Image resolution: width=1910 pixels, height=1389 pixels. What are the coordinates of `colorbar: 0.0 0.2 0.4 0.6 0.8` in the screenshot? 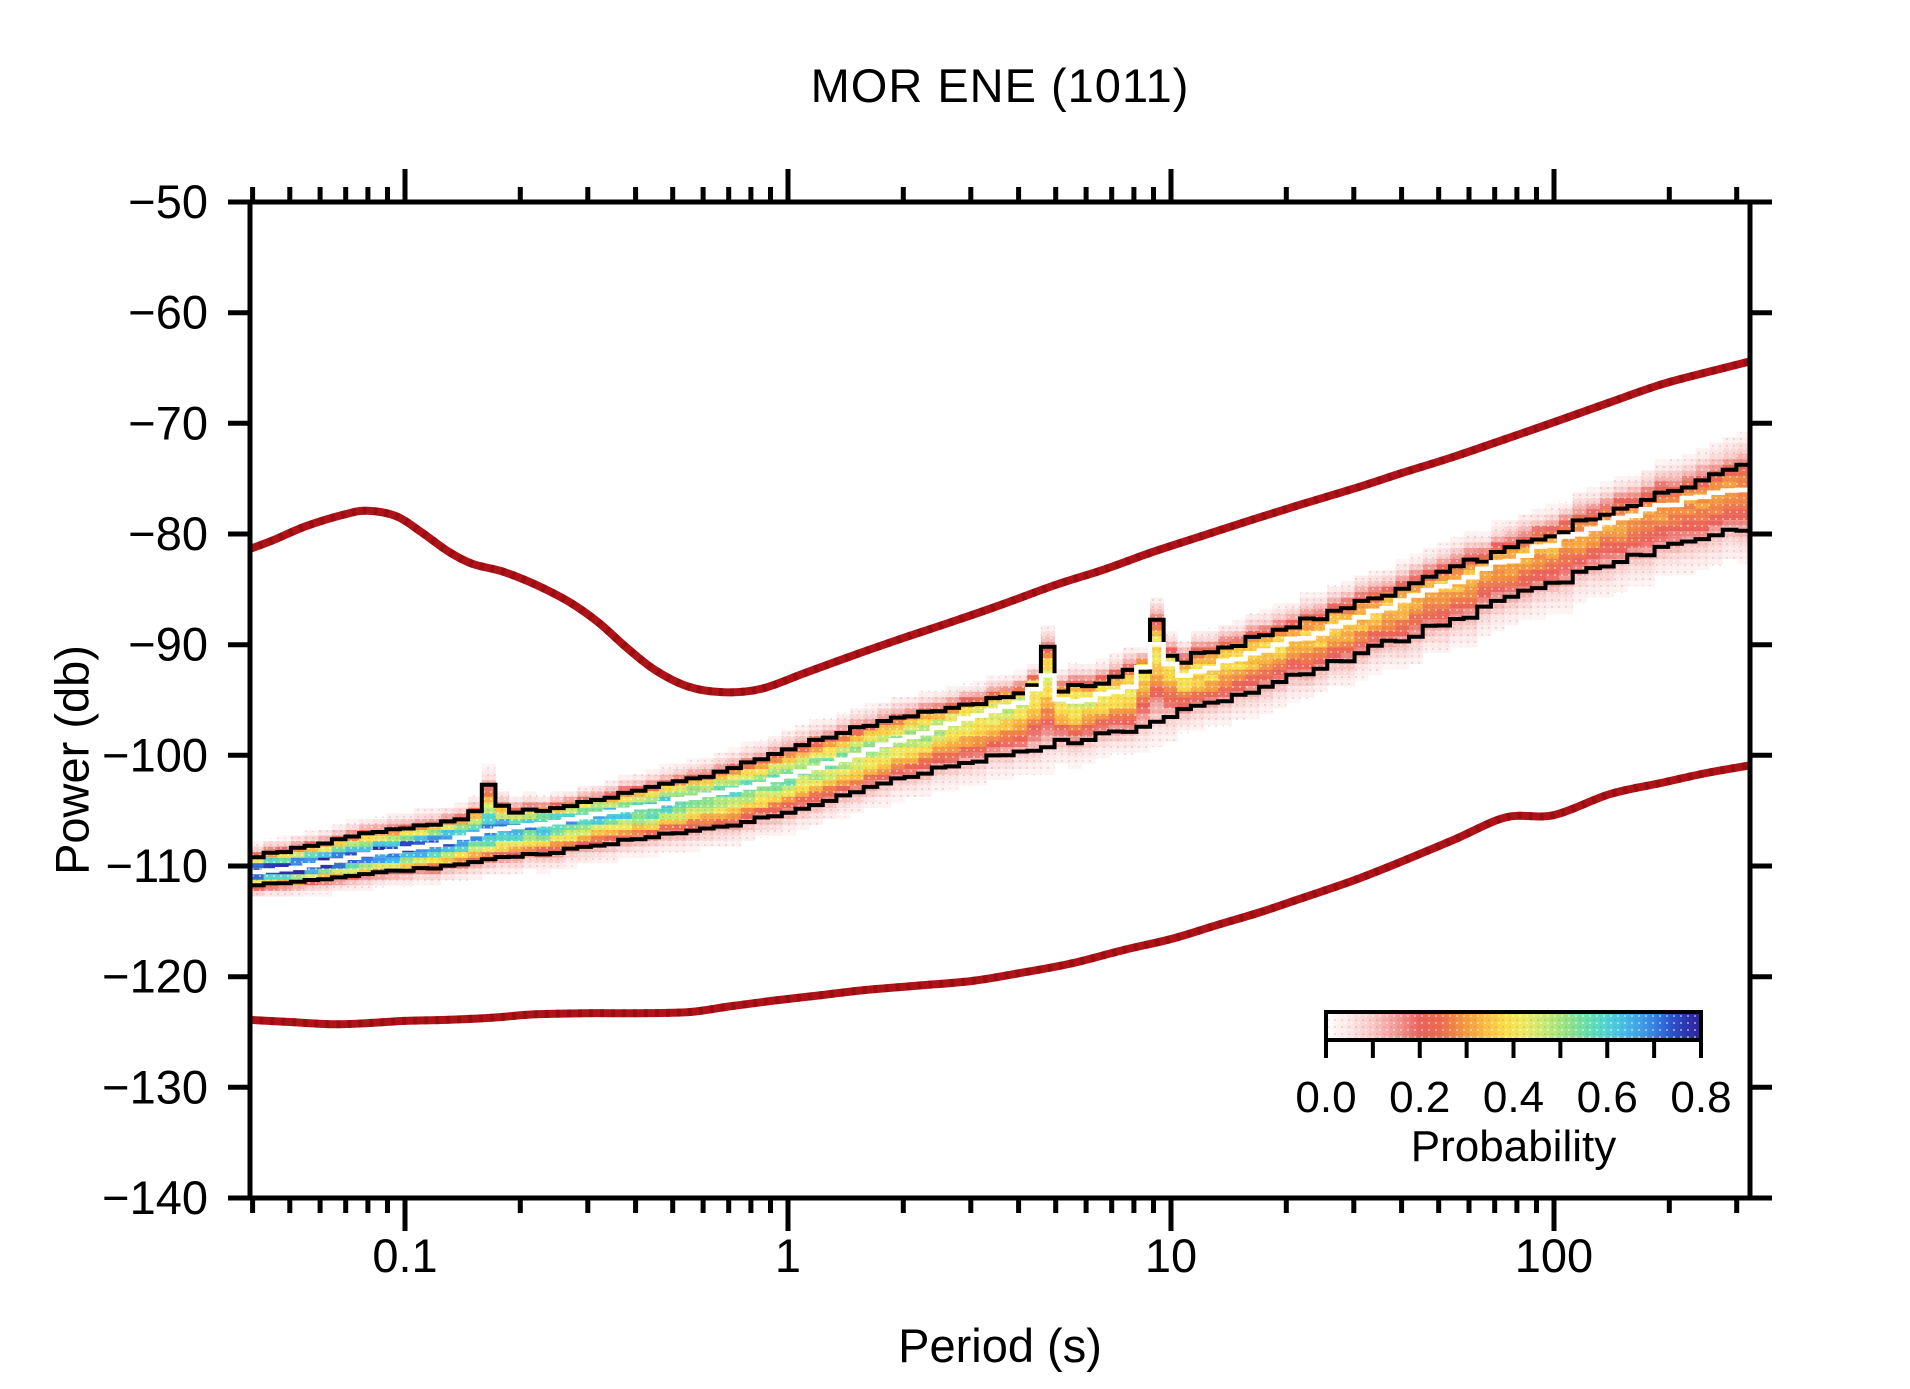 It's located at (1513, 1066).